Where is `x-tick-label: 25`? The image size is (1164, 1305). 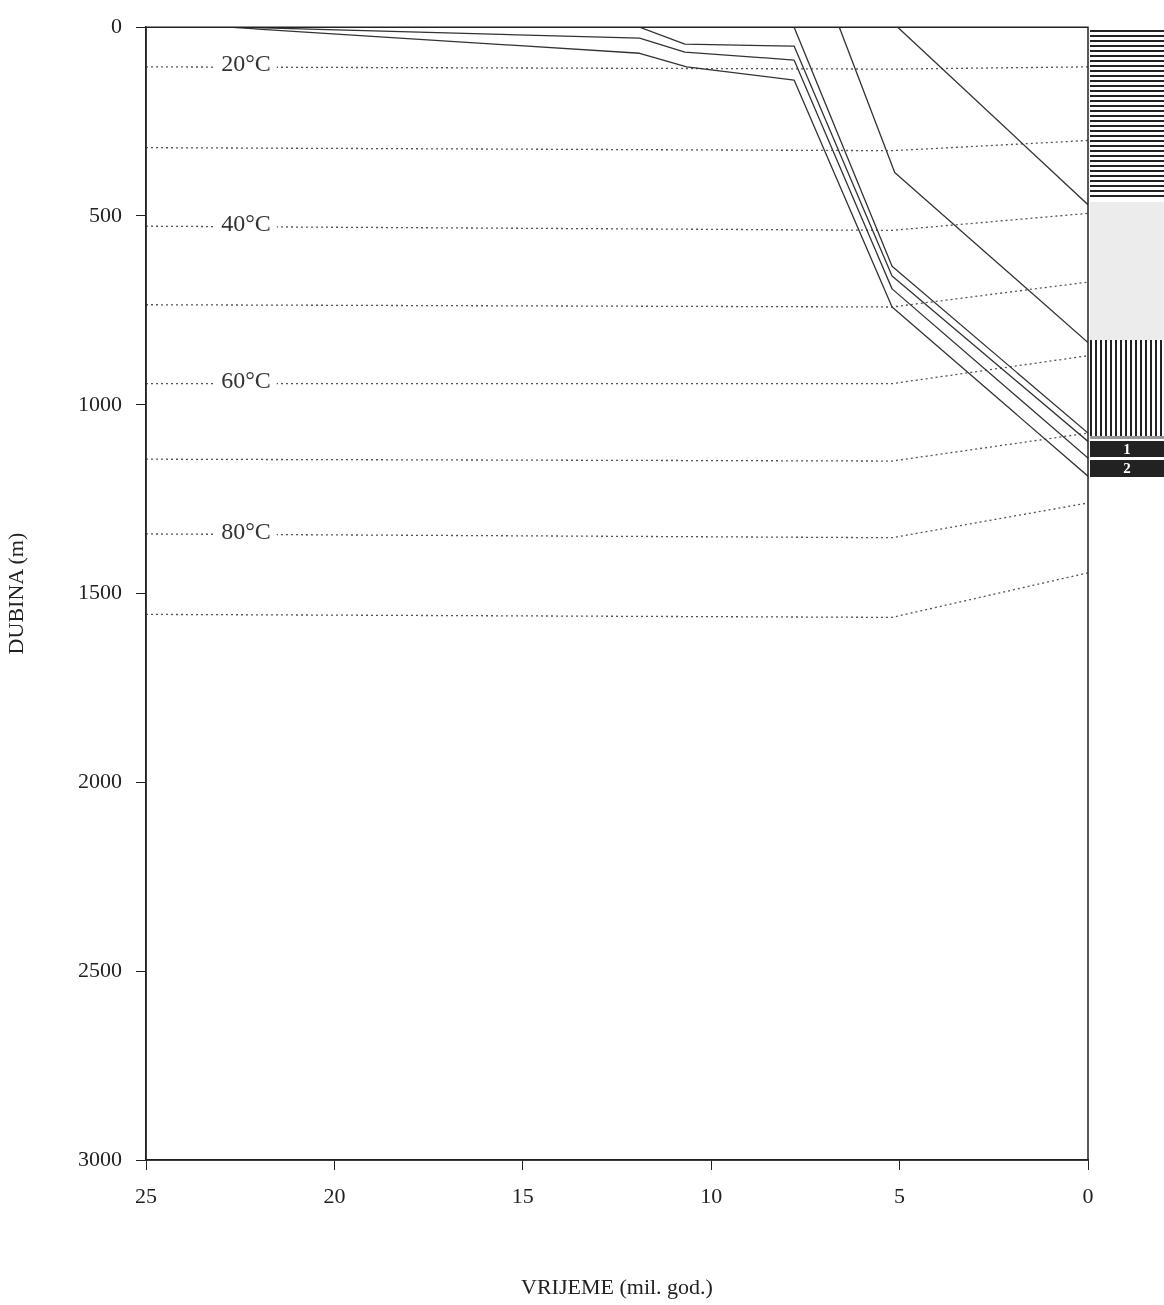 x-tick-label: 25 is located at coordinates (146, 1195).